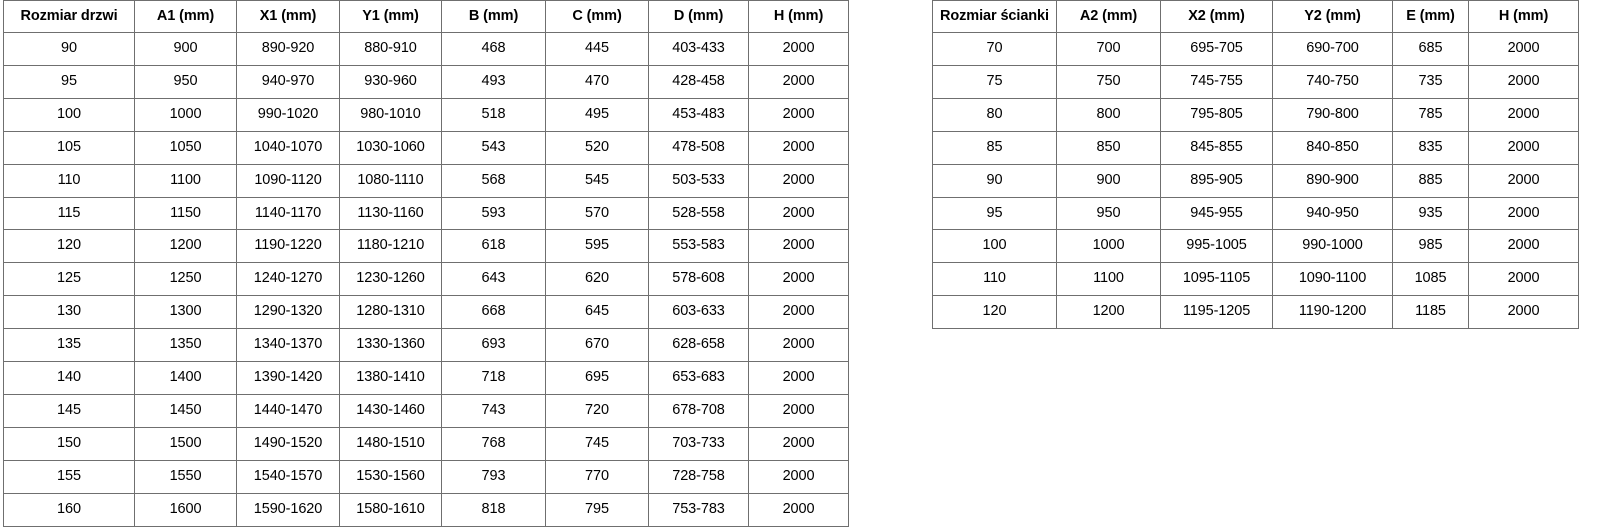  I want to click on column-header: E (mm), so click(1430, 16).